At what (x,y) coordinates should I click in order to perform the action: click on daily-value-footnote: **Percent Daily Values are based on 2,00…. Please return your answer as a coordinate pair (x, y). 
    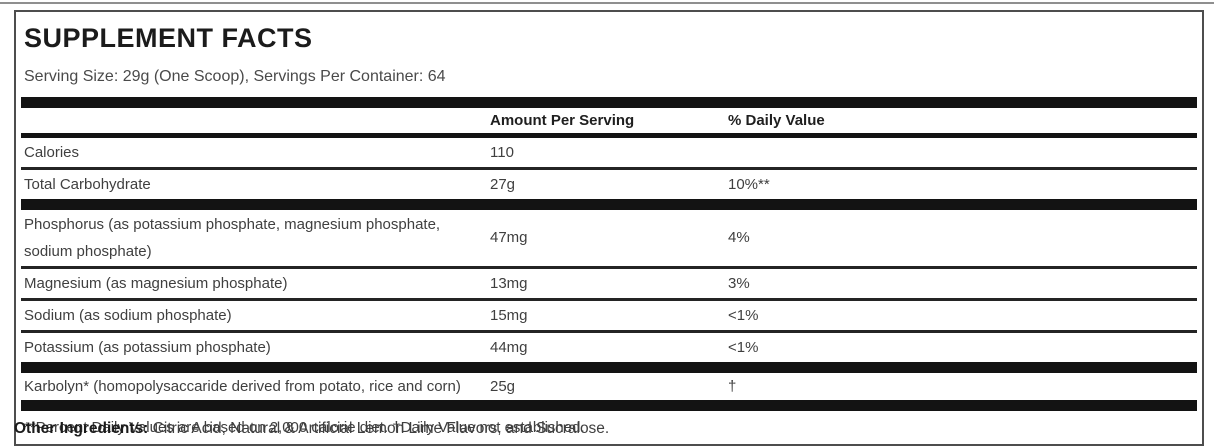
    Looking at the image, I should click on (304, 427).